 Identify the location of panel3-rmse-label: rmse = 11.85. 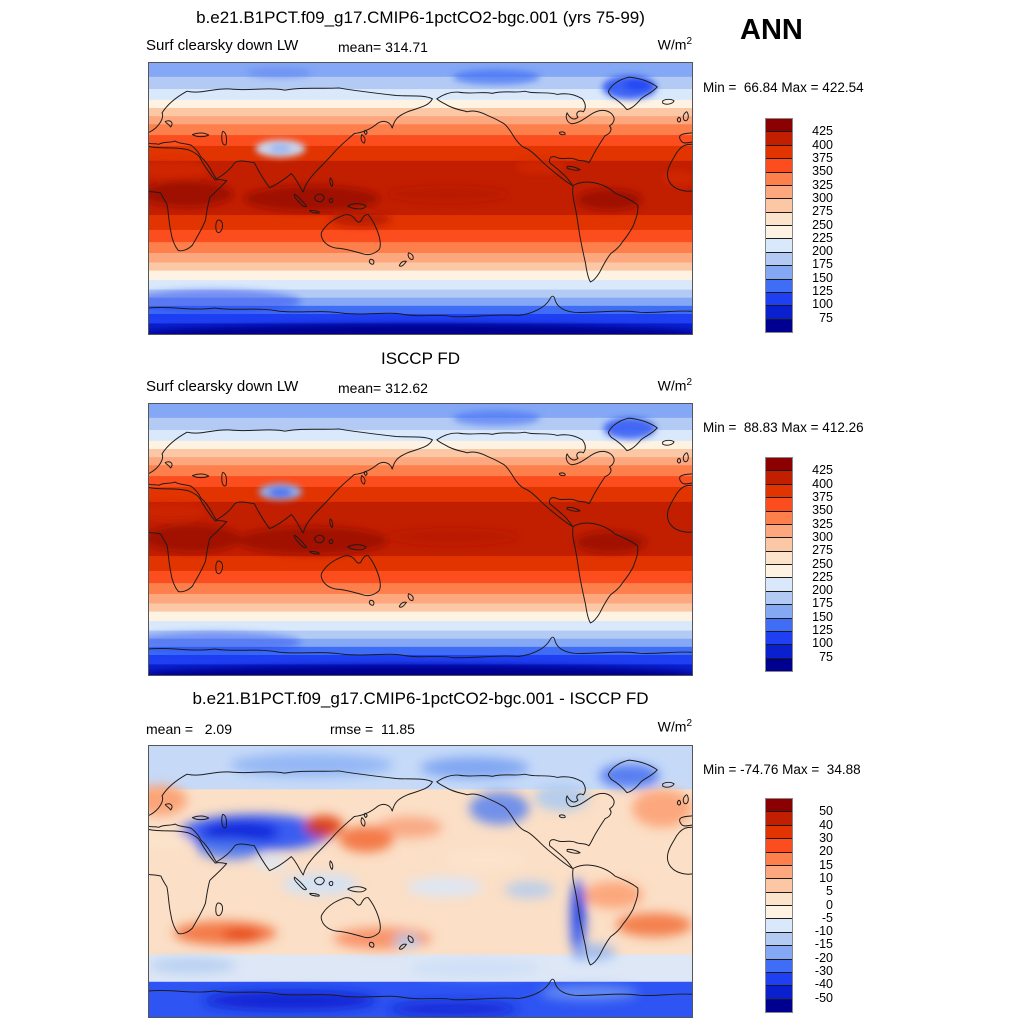
(372, 729).